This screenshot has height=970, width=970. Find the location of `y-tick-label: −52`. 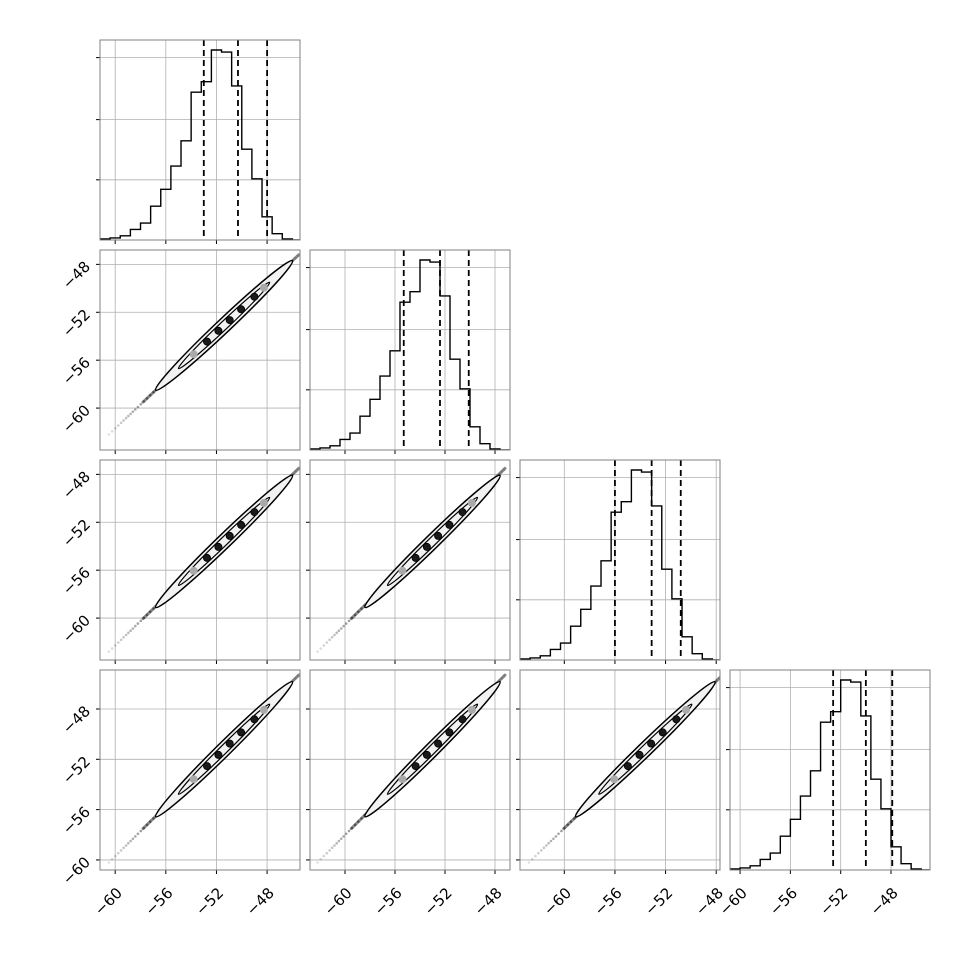

y-tick-label: −52 is located at coordinates (76, 323).